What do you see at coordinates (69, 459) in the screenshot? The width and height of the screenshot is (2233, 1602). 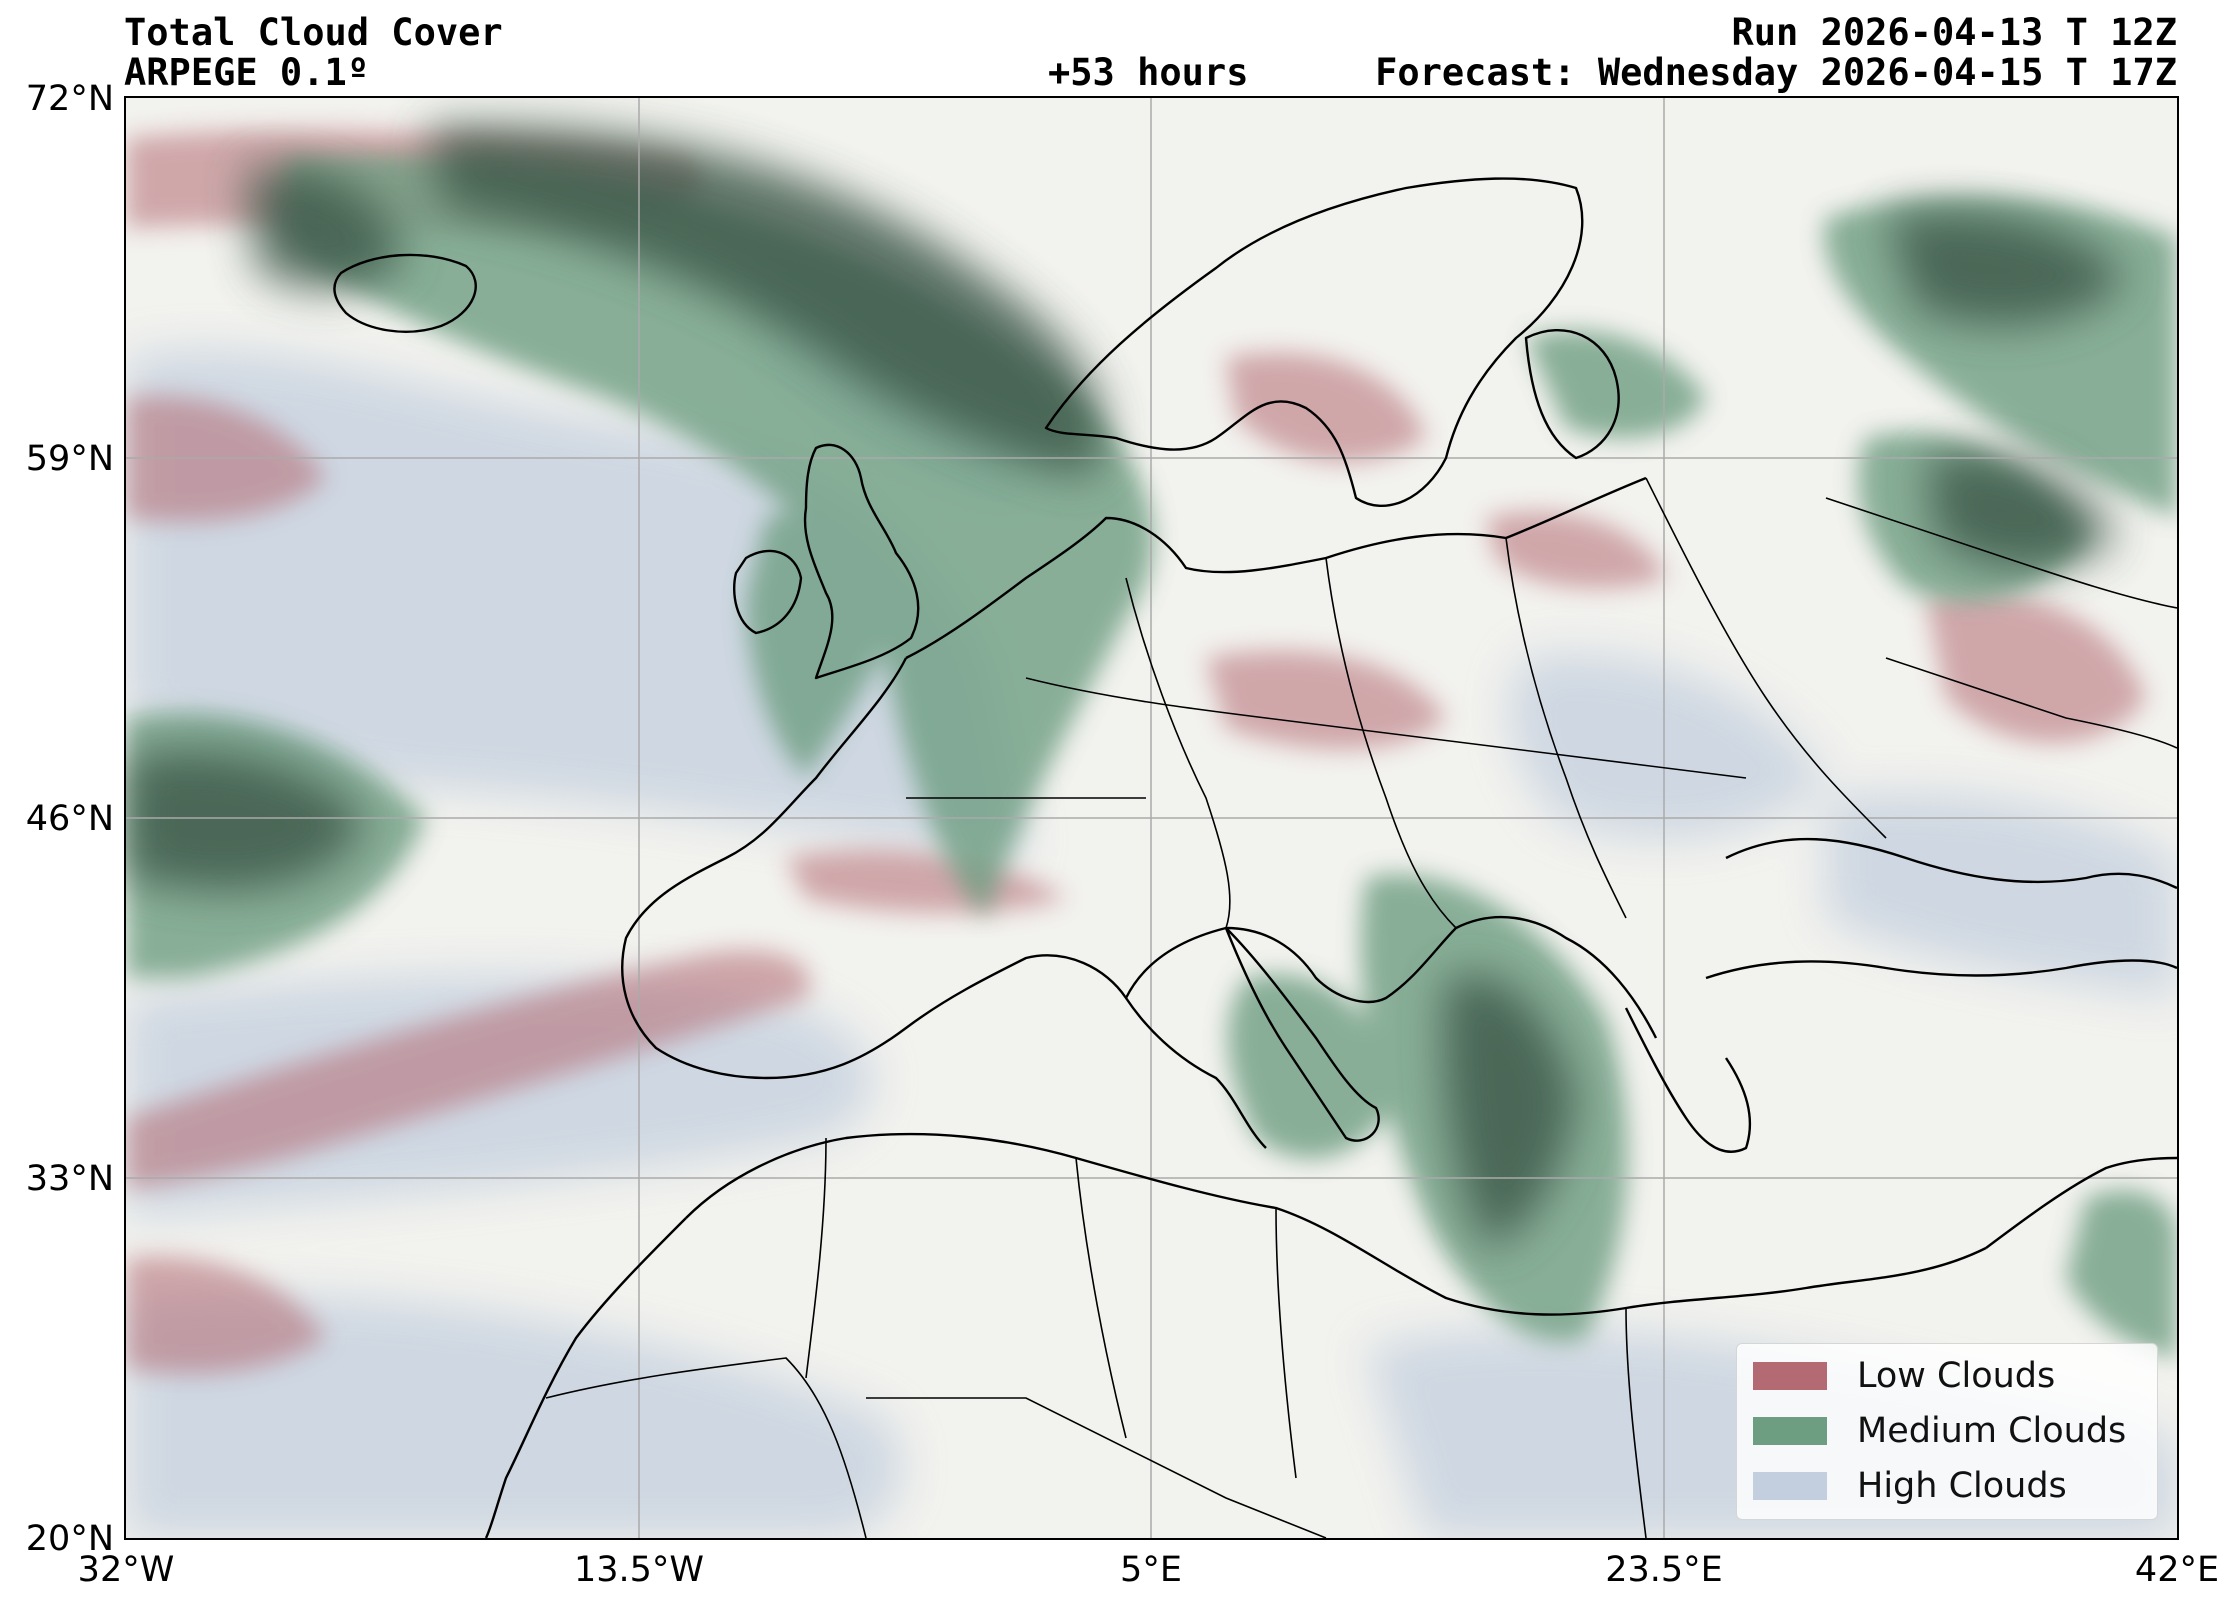 I see `lat-tick-label: 59°N` at bounding box center [69, 459].